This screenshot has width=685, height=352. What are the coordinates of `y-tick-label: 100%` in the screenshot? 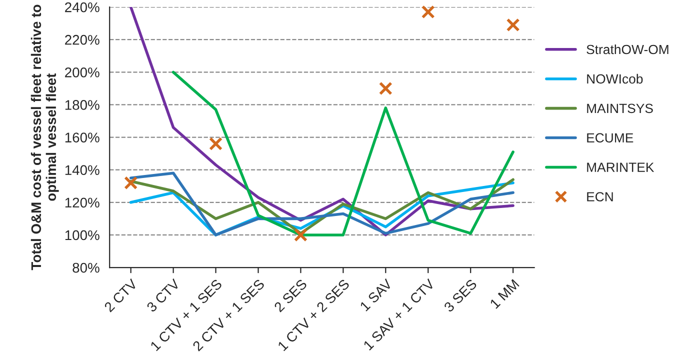 It's located at (82, 235).